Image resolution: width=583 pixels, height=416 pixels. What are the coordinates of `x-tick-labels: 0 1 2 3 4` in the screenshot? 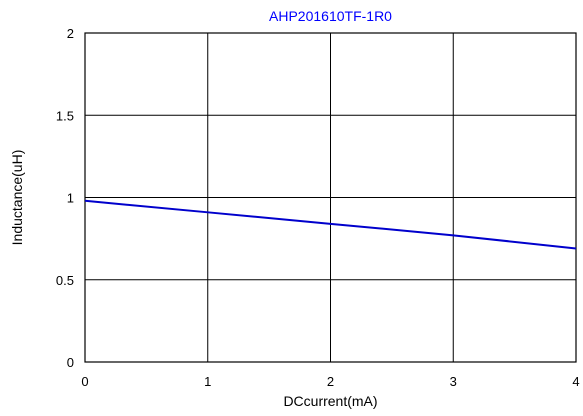 It's located at (330, 381).